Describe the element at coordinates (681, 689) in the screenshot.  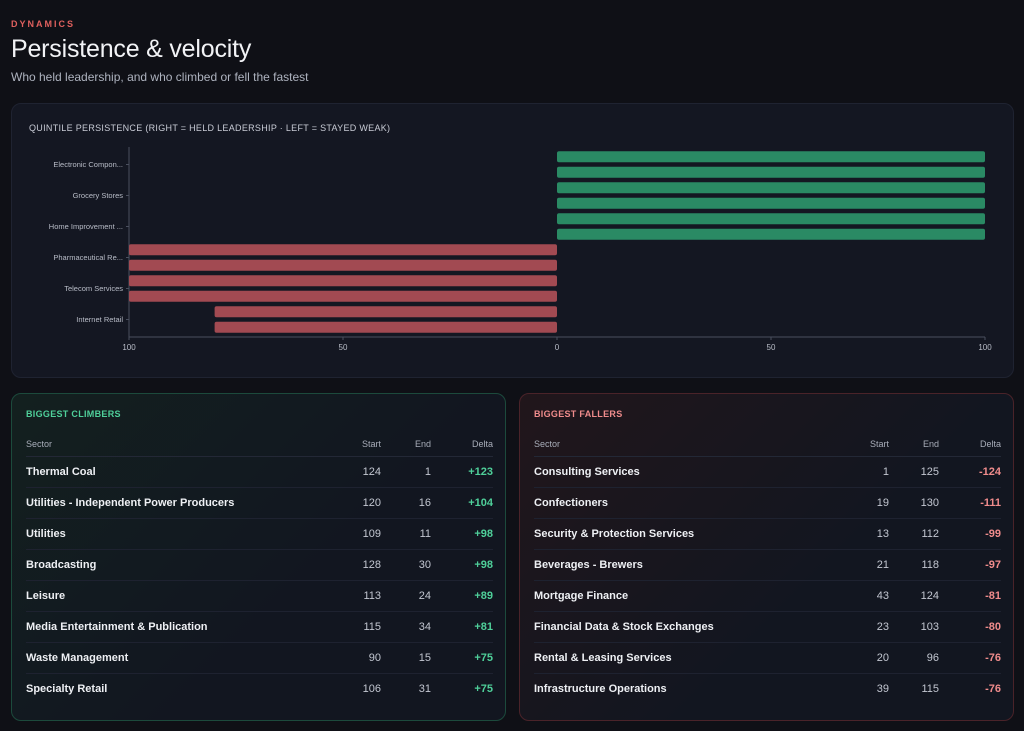
I see `sector-cell: Infrastructure Operations` at that location.